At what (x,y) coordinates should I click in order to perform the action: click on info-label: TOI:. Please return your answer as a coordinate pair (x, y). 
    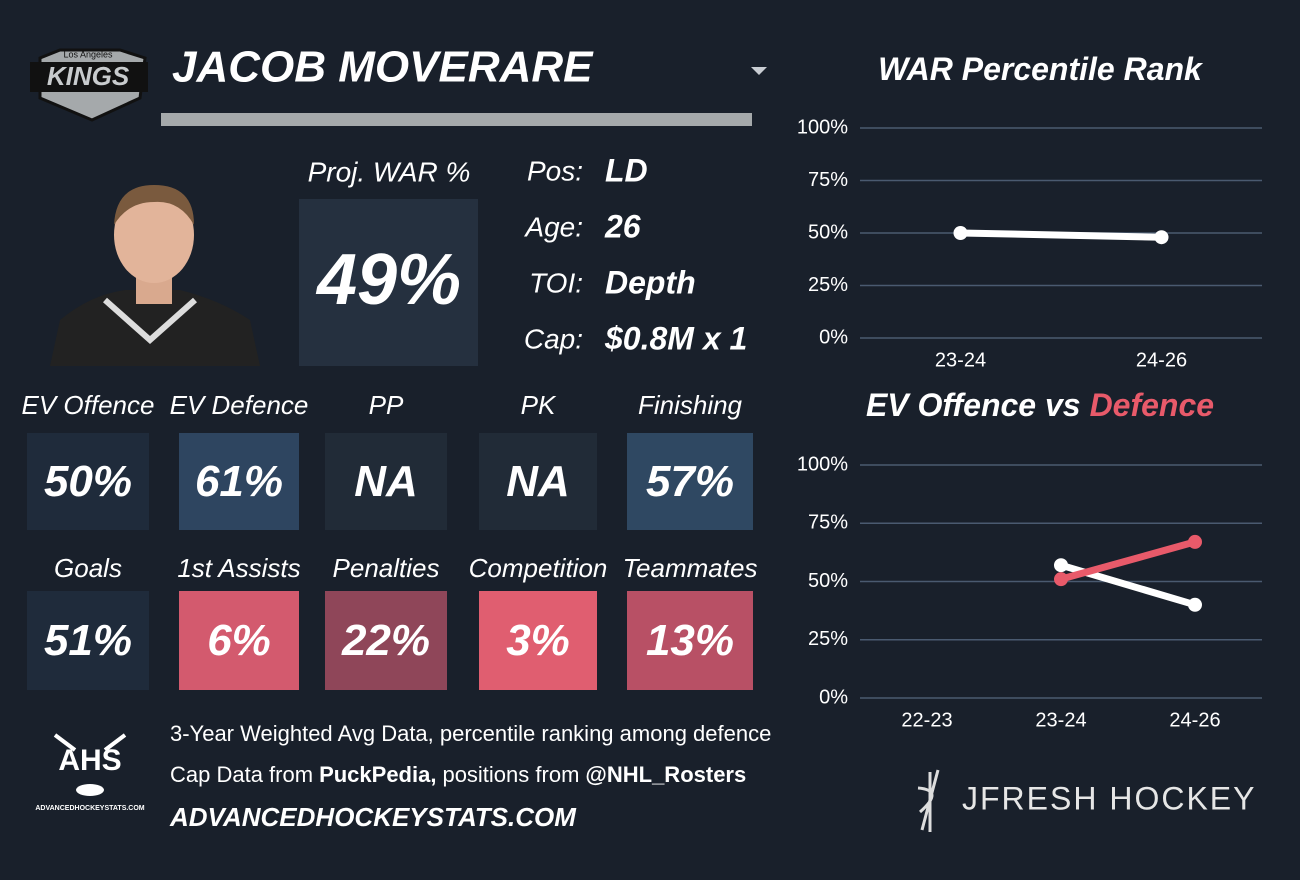
    Looking at the image, I should click on (556, 282).